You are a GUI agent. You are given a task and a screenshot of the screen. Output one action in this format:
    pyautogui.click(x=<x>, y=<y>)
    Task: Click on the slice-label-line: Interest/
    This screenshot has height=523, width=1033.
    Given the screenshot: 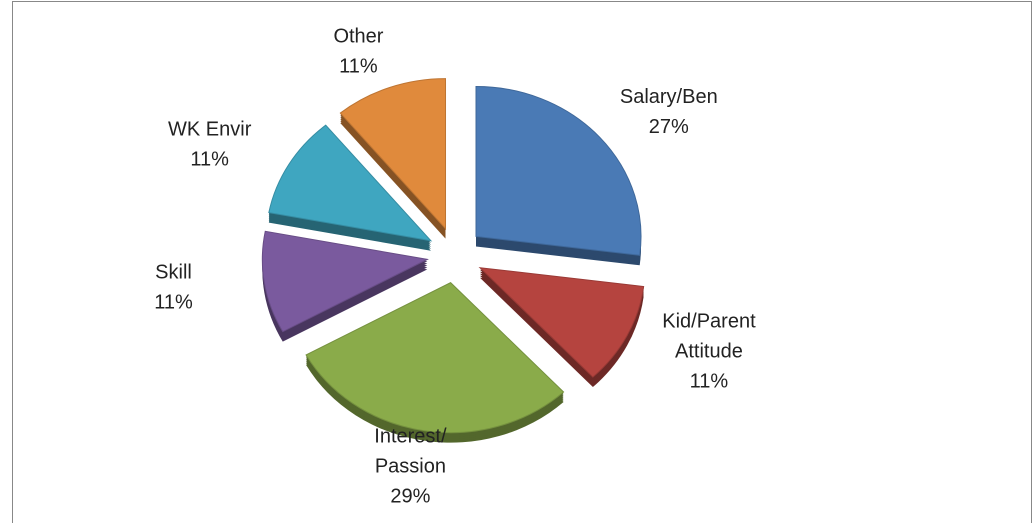 What is the action you would take?
    pyautogui.click(x=410, y=437)
    